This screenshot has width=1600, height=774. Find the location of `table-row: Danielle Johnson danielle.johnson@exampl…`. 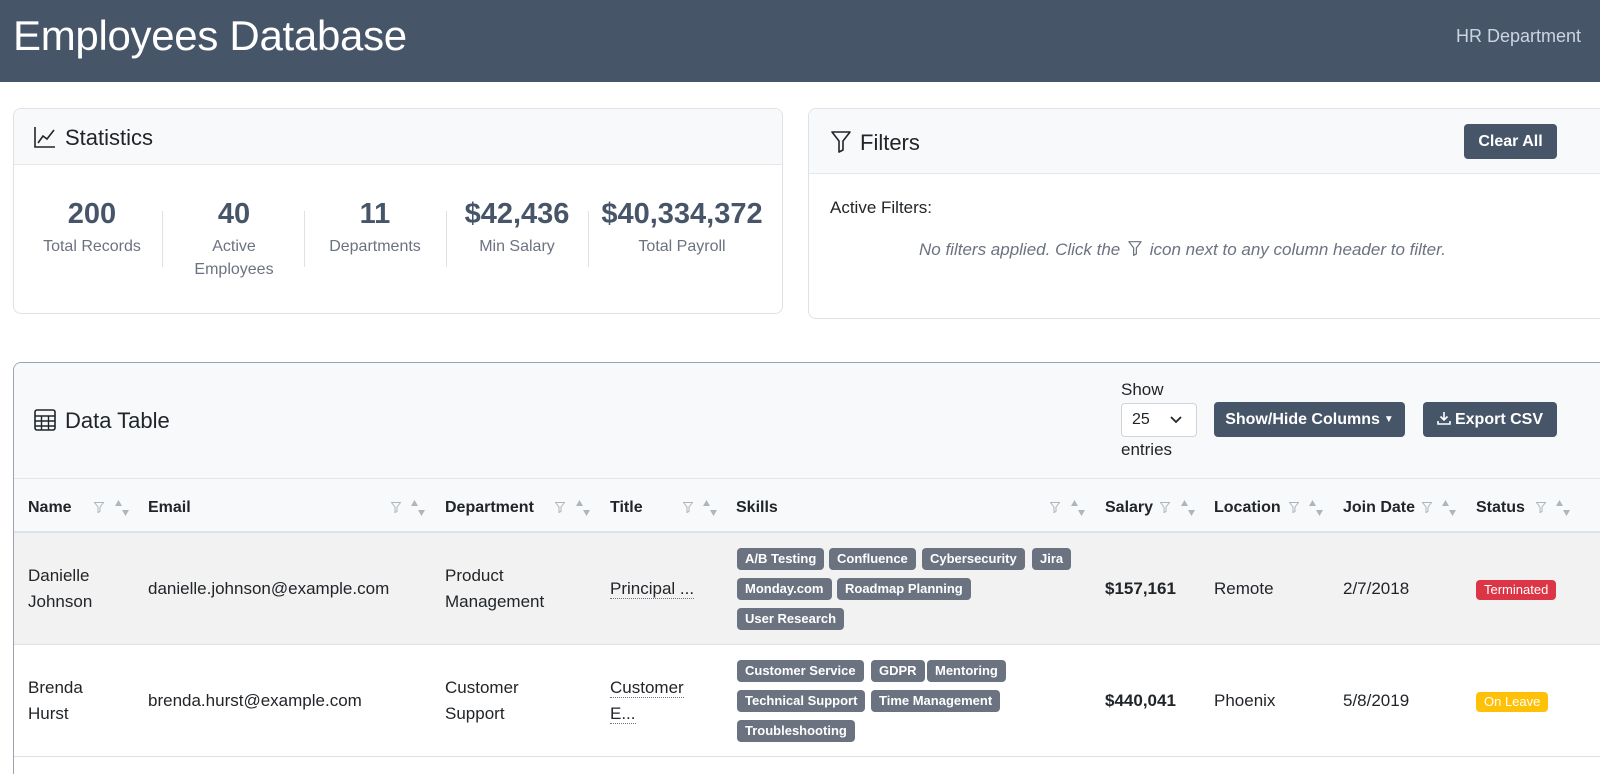

table-row: Danielle Johnson danielle.johnson@exampl… is located at coordinates (807, 589).